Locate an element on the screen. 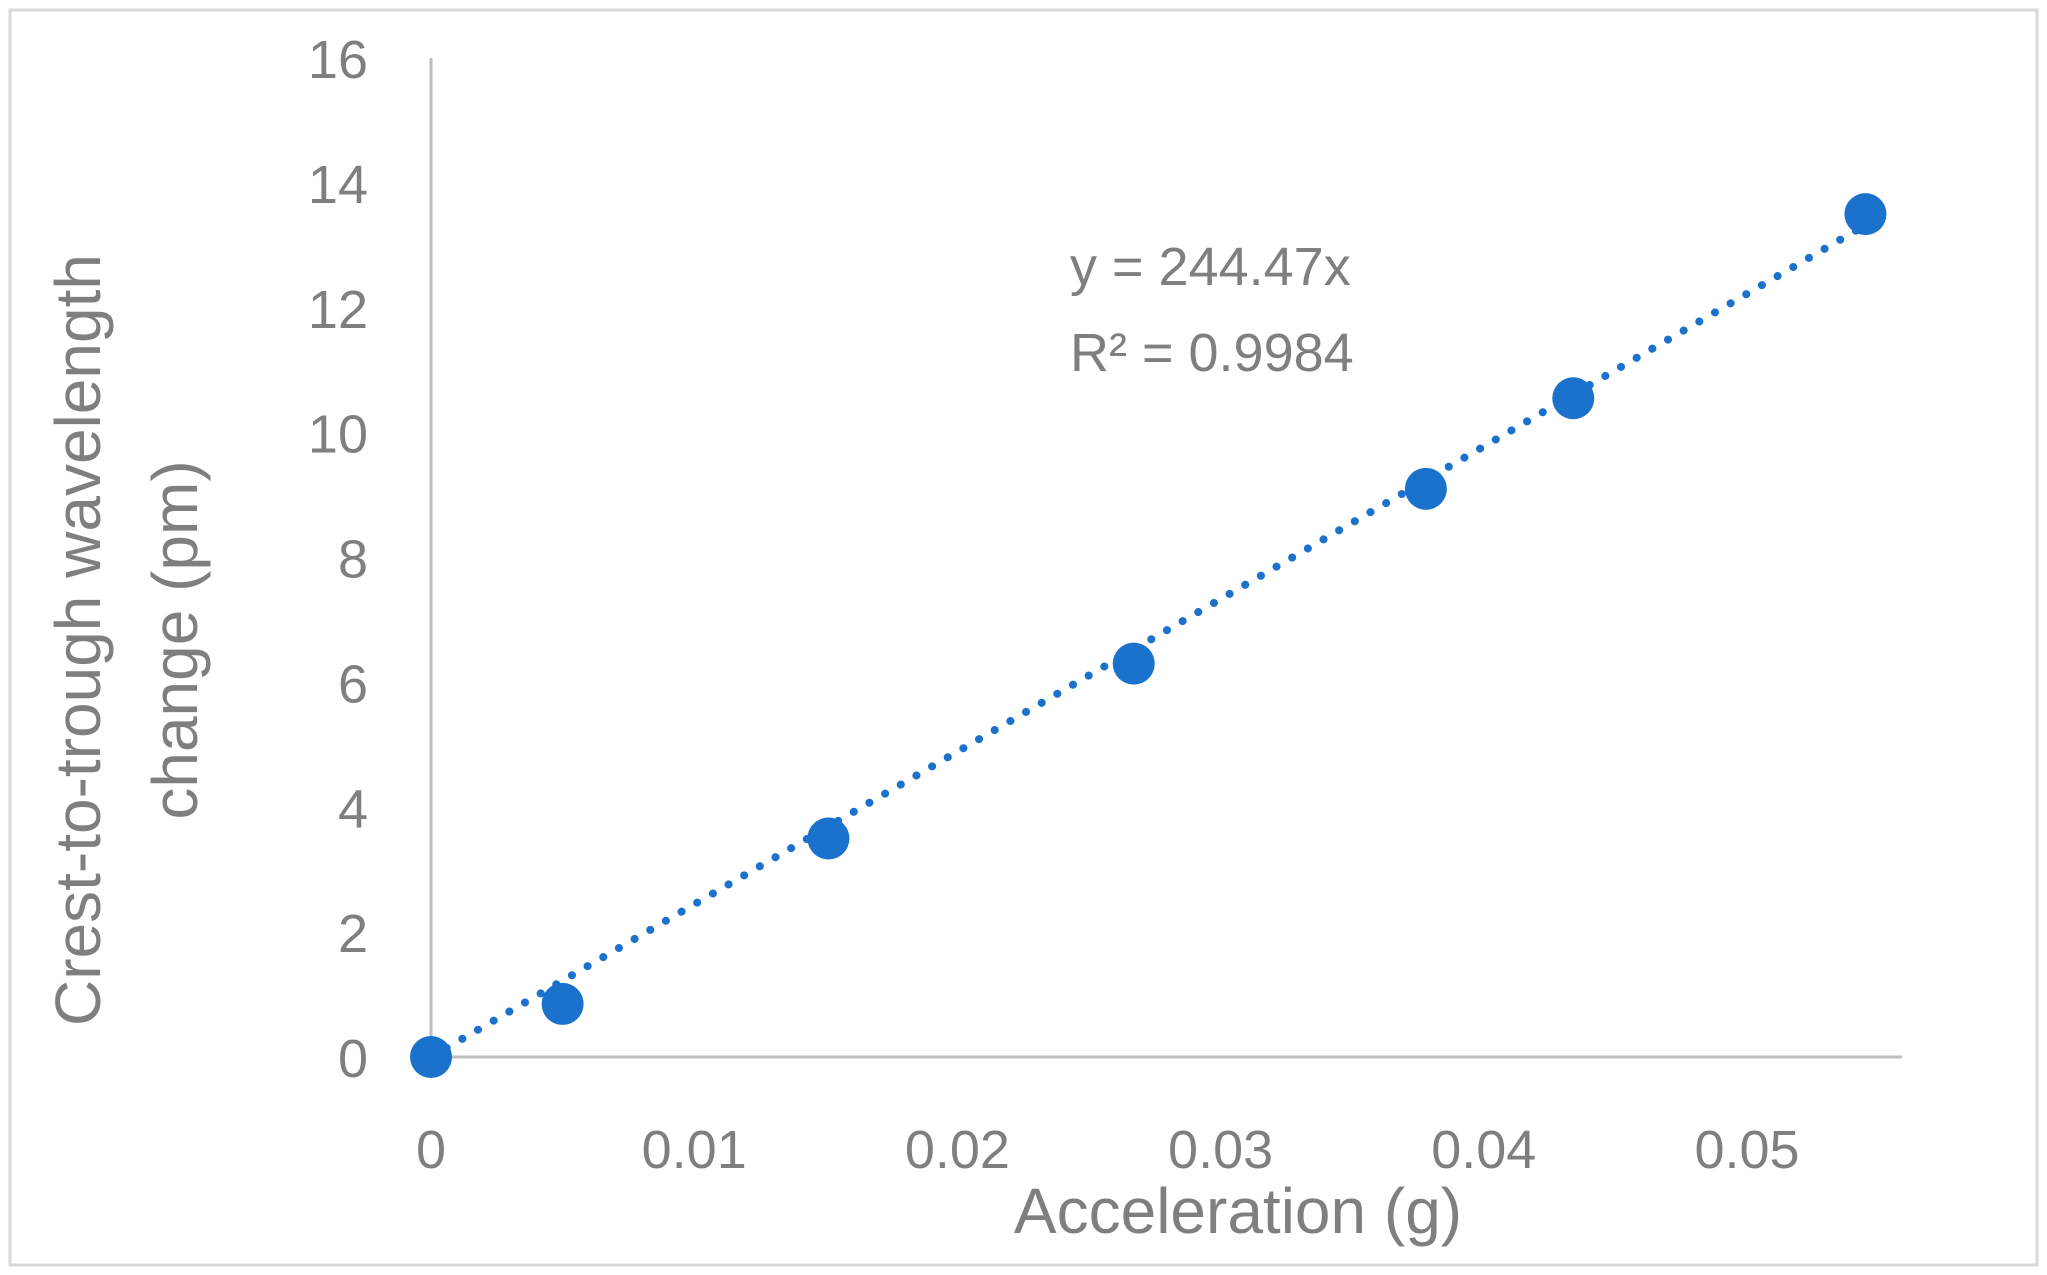 Image resolution: width=2047 pixels, height=1275 pixels. y-axis-title-line-2: change (pm) is located at coordinates (175, 639).